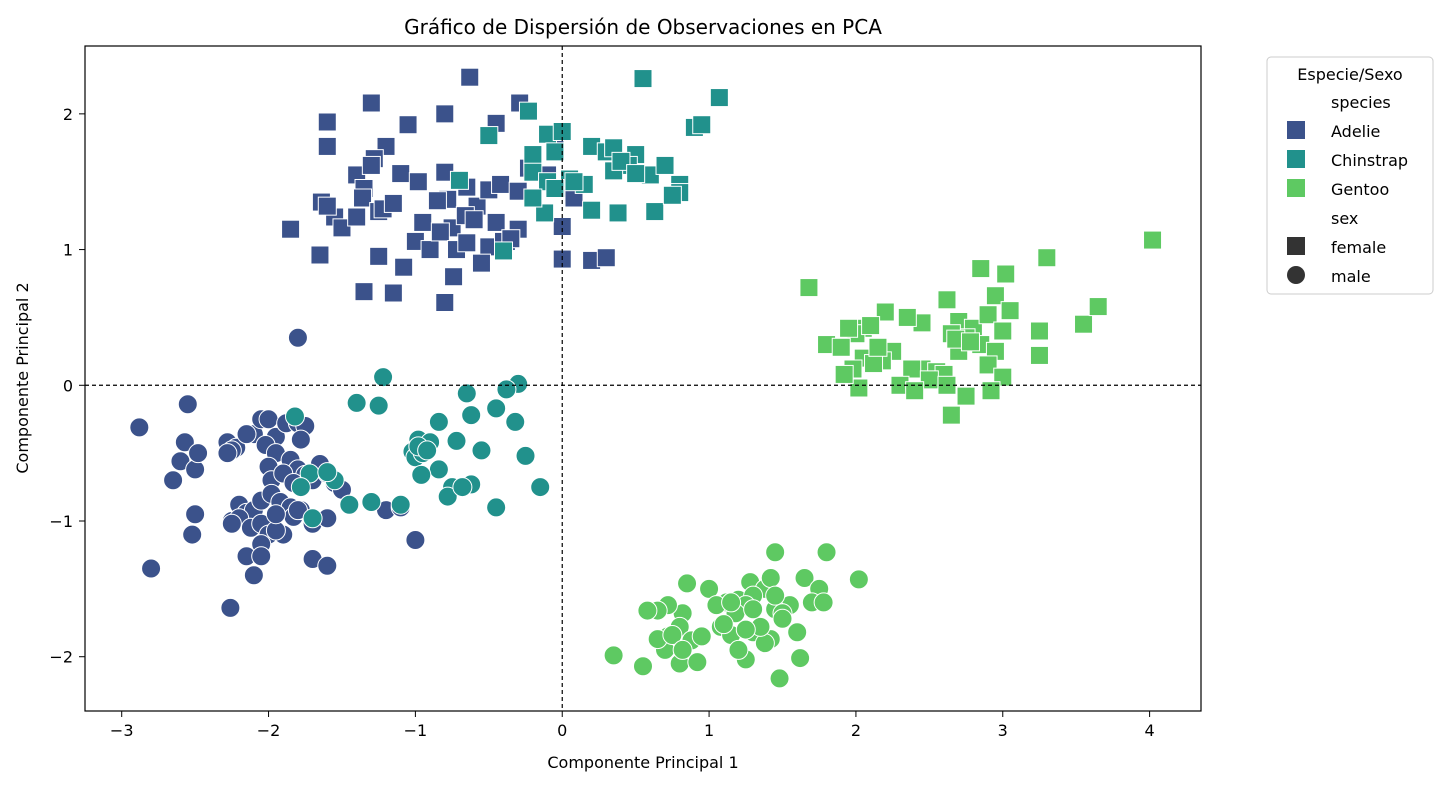 The width and height of the screenshot is (1449, 786). I want to click on x-tick-label: −2, so click(269, 730).